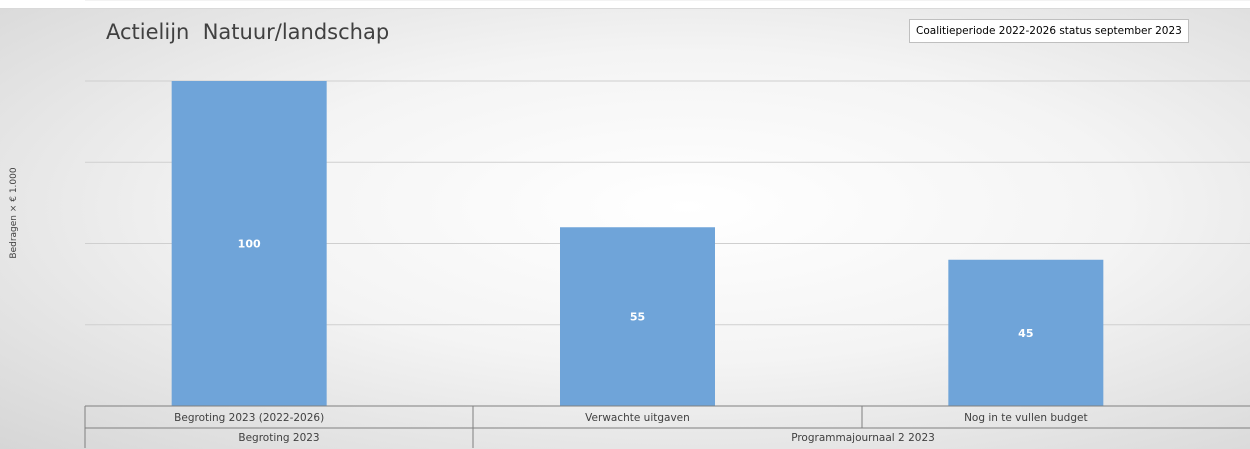 Image resolution: width=1250 pixels, height=449 pixels. I want to click on x-group-label: Begroting 2023, so click(278, 438).